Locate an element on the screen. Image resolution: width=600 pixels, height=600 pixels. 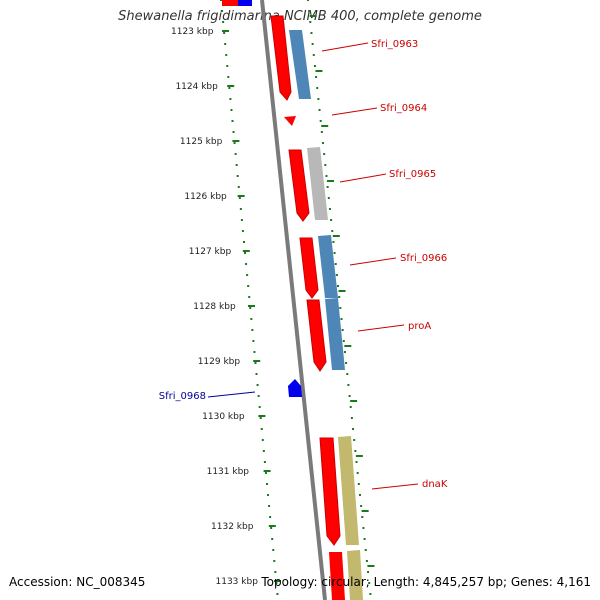
cog-dnaK is located at coordinates (348, 490).